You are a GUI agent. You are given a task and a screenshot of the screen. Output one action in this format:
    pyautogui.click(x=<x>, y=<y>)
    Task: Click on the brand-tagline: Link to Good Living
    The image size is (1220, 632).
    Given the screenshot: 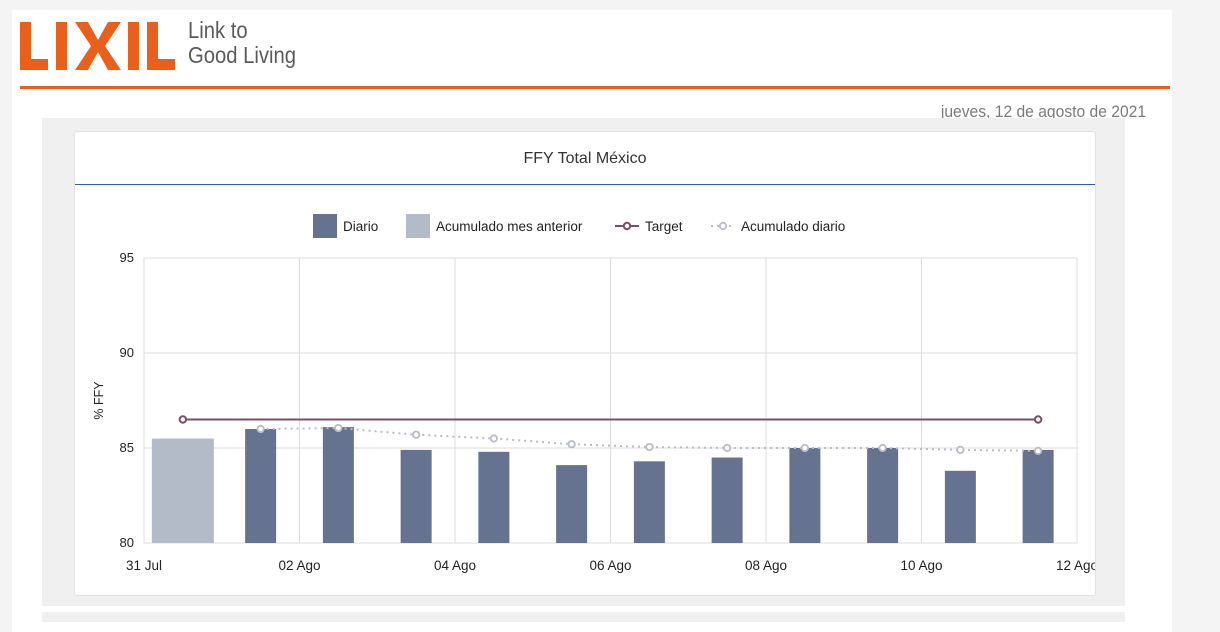 What is the action you would take?
    pyautogui.click(x=242, y=43)
    